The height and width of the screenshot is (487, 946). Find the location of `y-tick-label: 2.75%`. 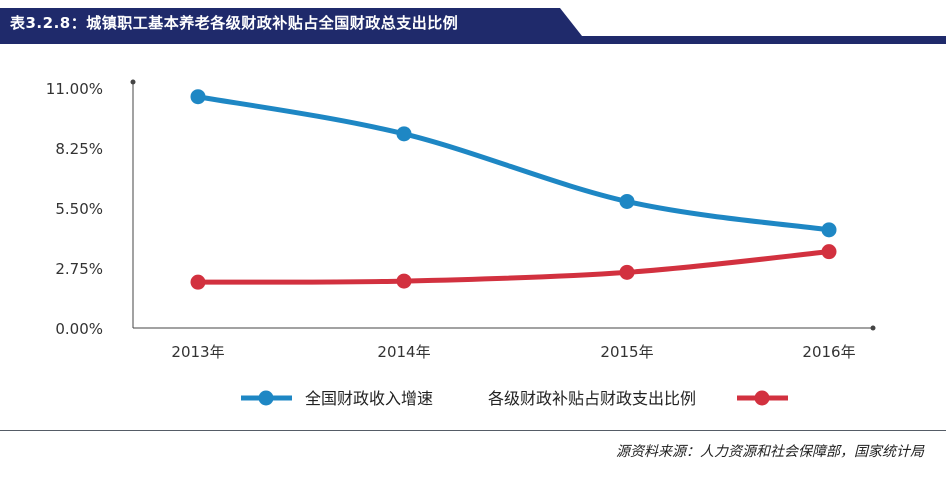

y-tick-label: 2.75% is located at coordinates (79, 269).